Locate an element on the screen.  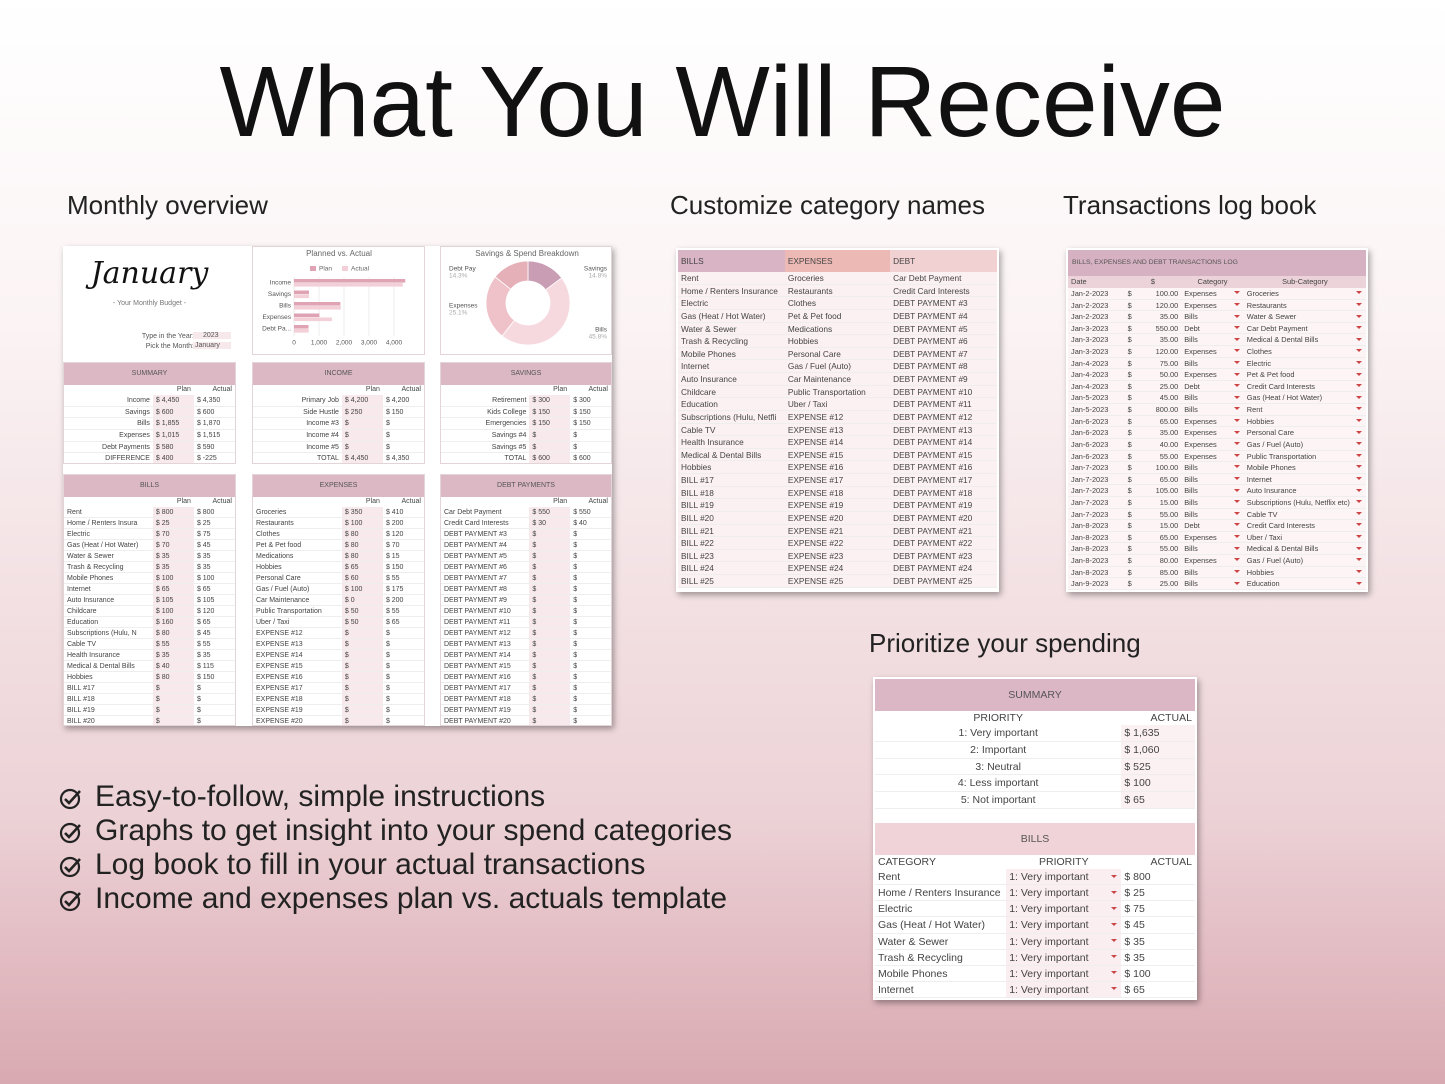
table-row: Childcare $ 100 $ 120 is located at coordinates (149, 611).